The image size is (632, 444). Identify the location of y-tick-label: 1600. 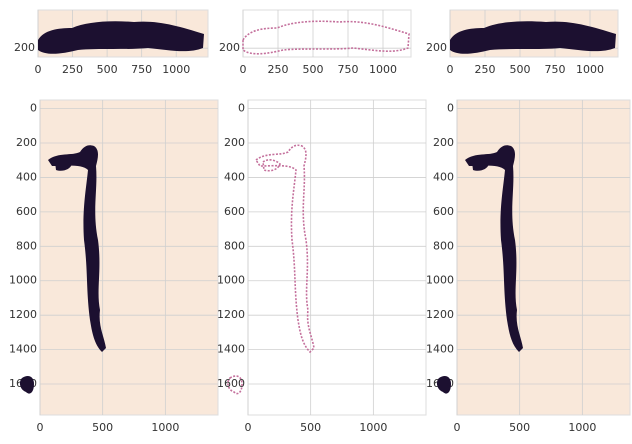
(231, 383).